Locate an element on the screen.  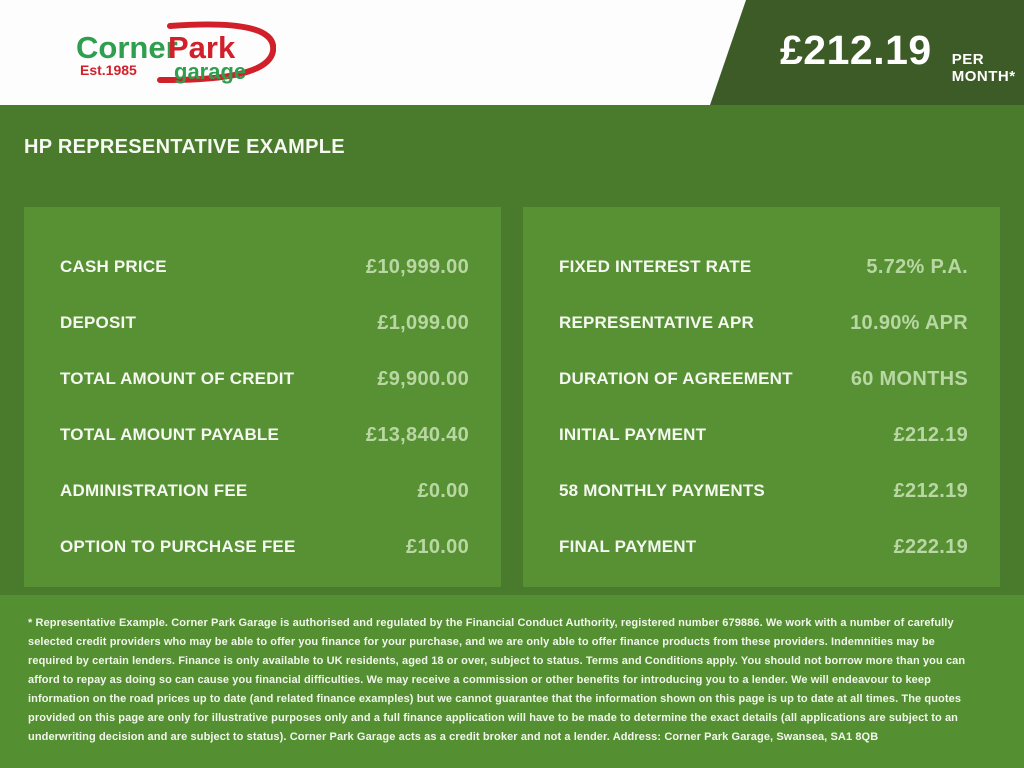
finance-label: DEPOSIT is located at coordinates (98, 322).